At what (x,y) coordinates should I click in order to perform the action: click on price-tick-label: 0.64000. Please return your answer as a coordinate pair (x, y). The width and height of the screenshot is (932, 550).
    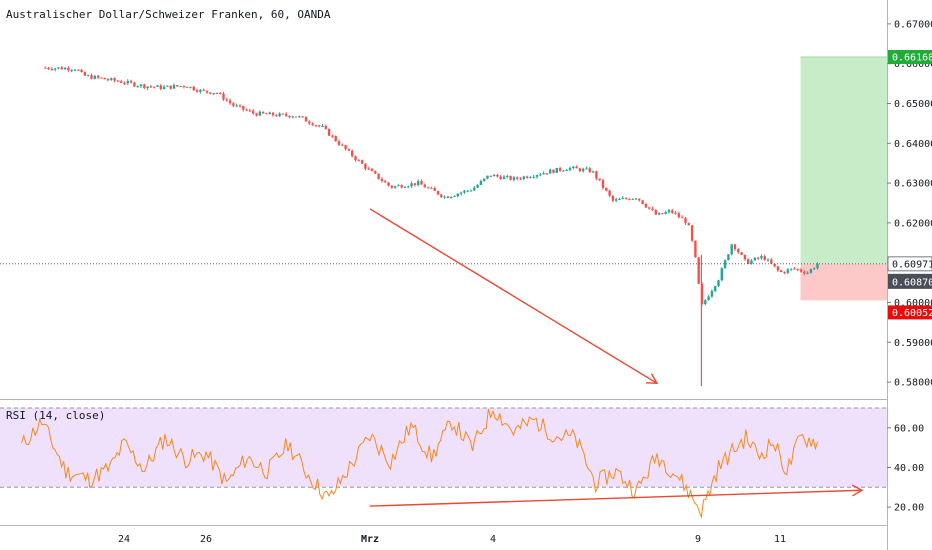
    Looking at the image, I should click on (913, 144).